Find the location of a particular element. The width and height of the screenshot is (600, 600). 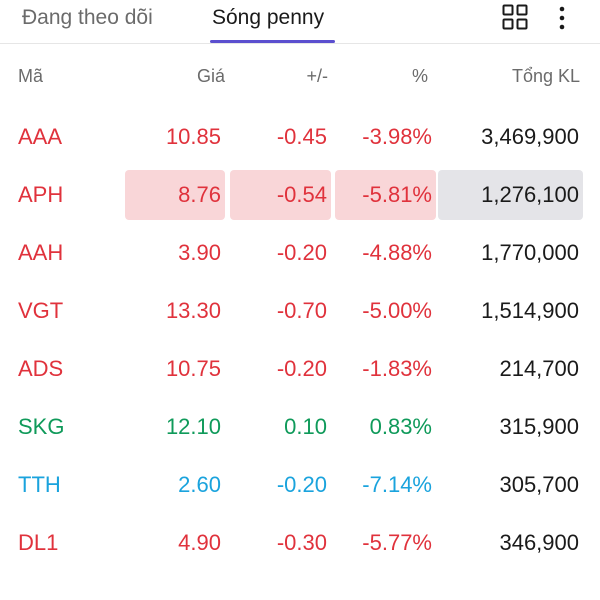

stock-symbol: AAA is located at coordinates (40, 136).